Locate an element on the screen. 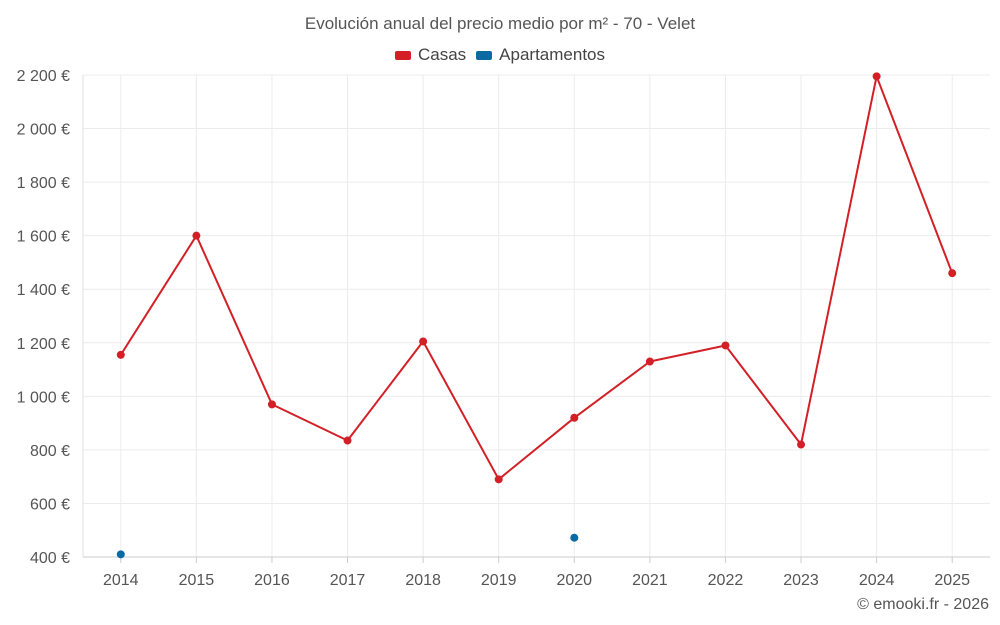 The width and height of the screenshot is (1000, 625). copyright-credit: © emooki.fr - 2026 is located at coordinates (923, 604).